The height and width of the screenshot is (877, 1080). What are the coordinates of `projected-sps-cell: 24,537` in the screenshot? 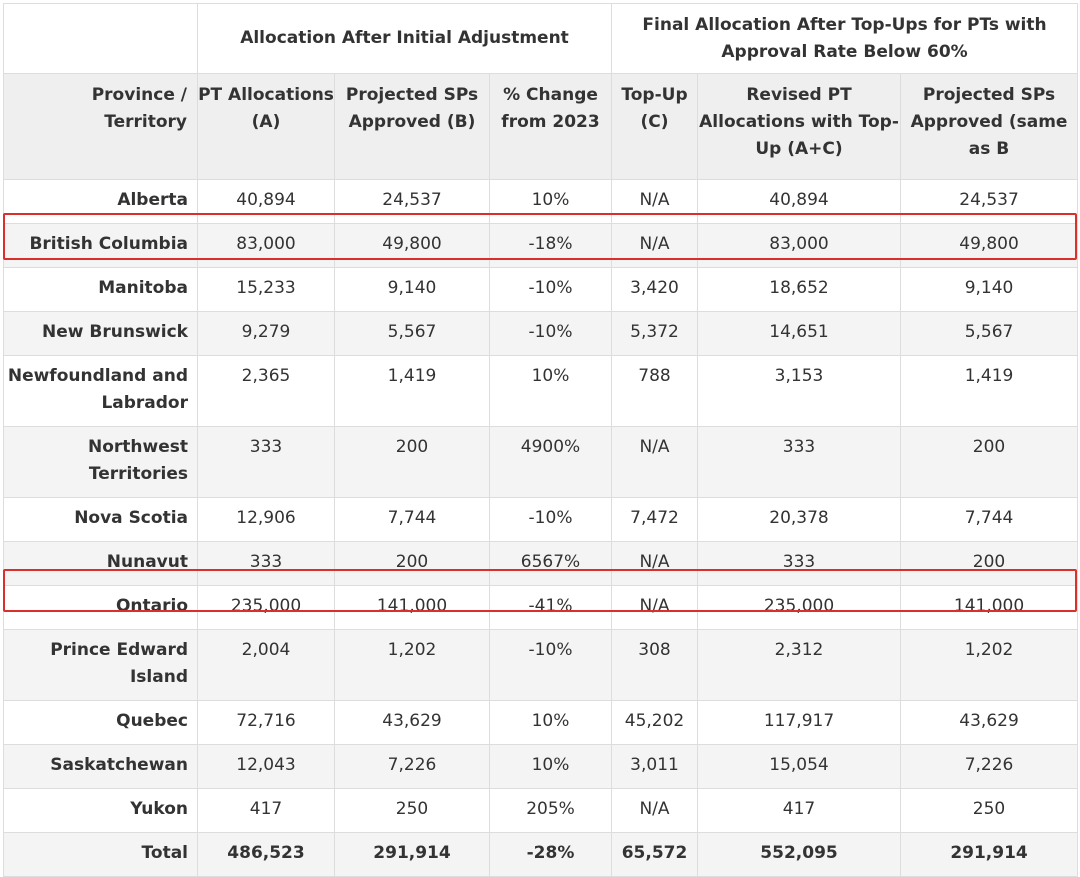 It's located at (412, 201).